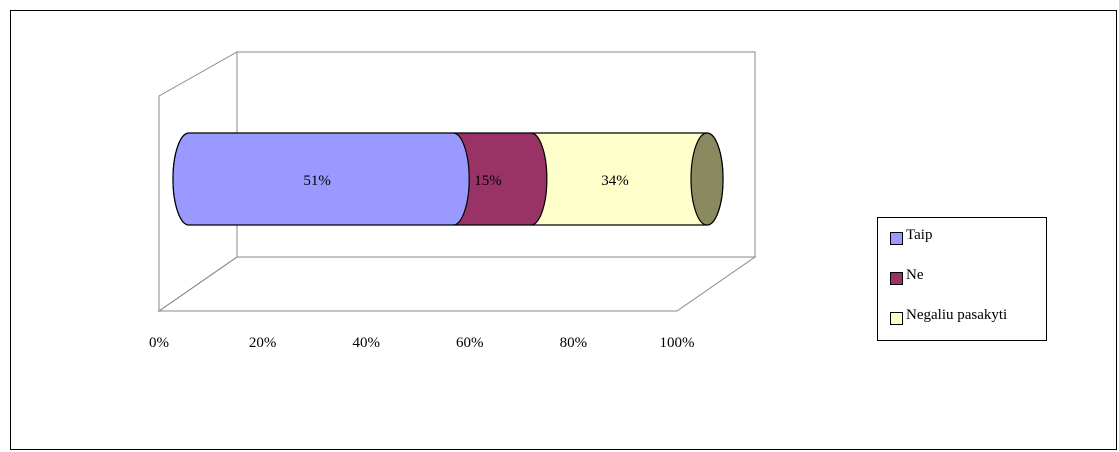  Describe the element at coordinates (422, 343) in the screenshot. I see `x-axis-ticks: 0% 20% 40% 60% 80% 100%` at that location.